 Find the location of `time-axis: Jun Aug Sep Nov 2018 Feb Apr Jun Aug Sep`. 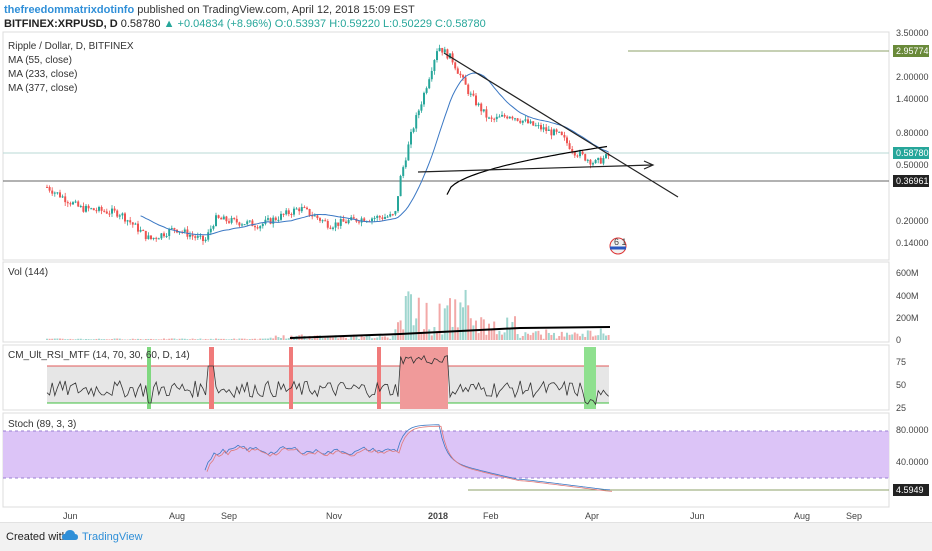

time-axis: Jun Aug Sep Nov 2018 Feb Apr Jun Aug Sep is located at coordinates (462, 516).